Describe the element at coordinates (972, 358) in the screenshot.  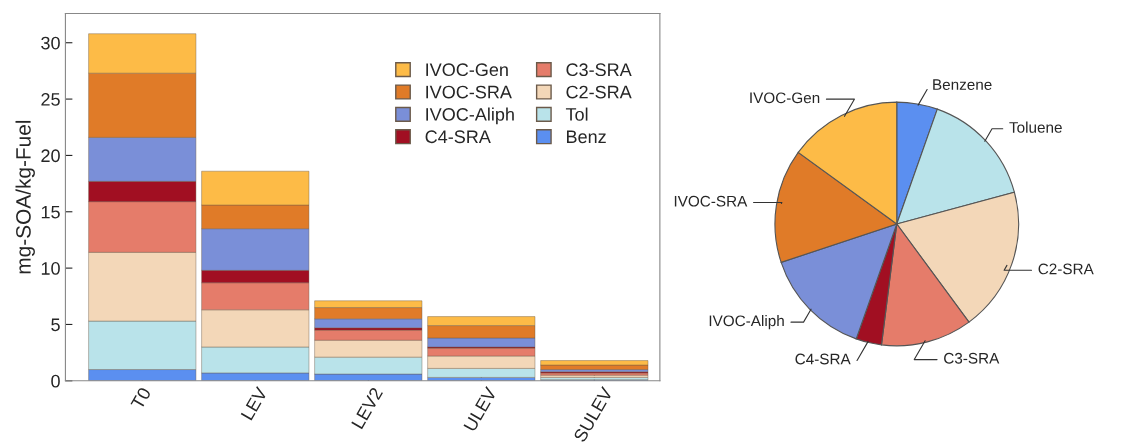
I see `slice-label: C3-SRA` at that location.